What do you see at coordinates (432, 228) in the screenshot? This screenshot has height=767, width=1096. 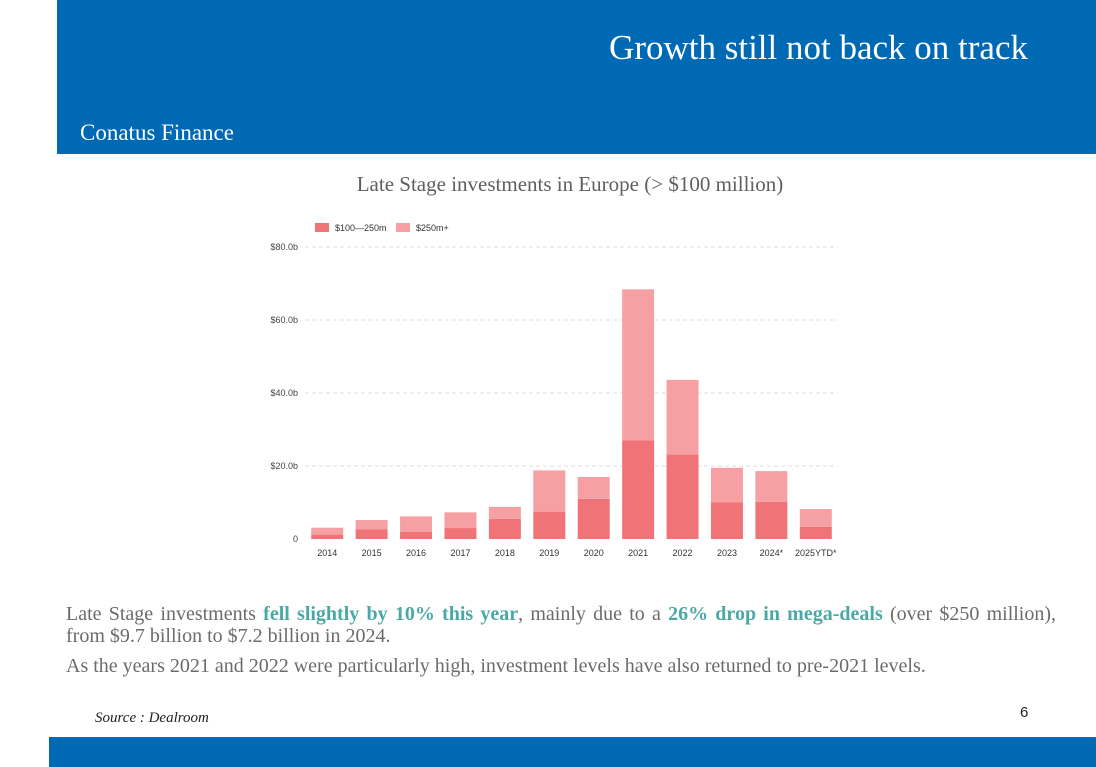 I see `legend-label: $250m+` at bounding box center [432, 228].